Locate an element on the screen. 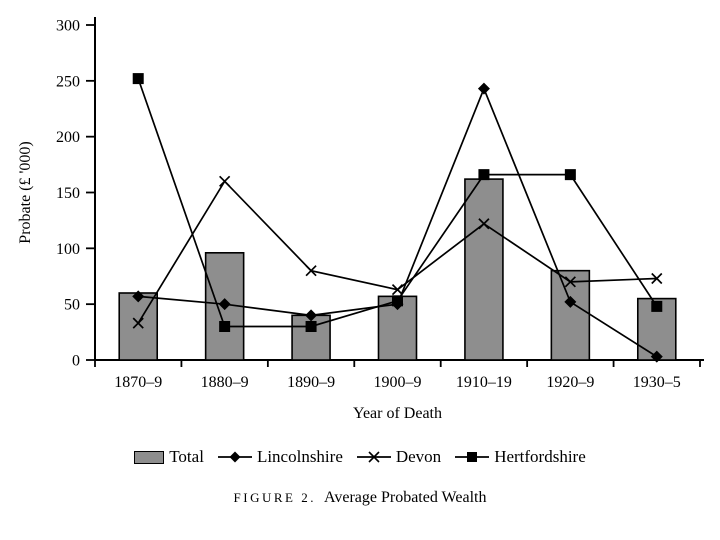 This screenshot has width=720, height=540. figure-caption: FIGURE 2. Average Probated Wealth is located at coordinates (360, 498).